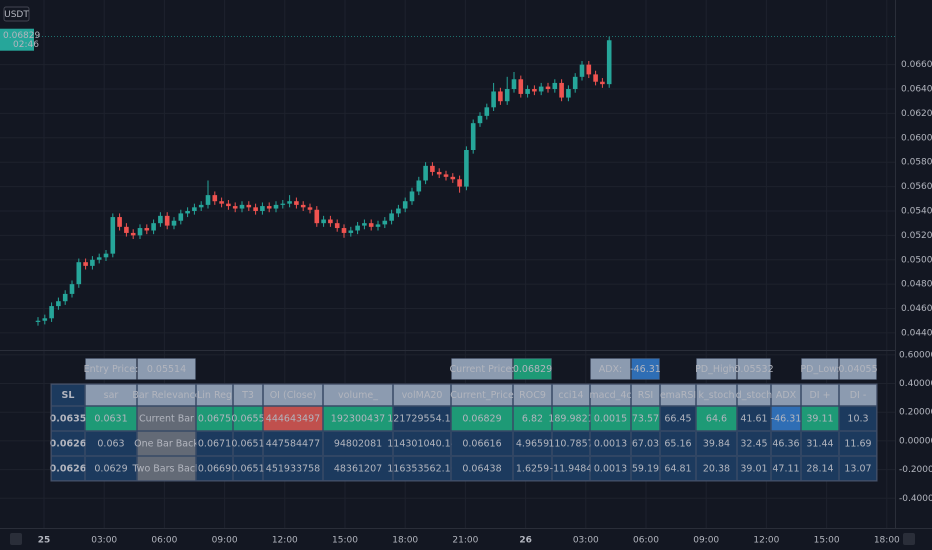 The image size is (932, 550). I want to click on x-tick-label: 12:00, so click(766, 541).